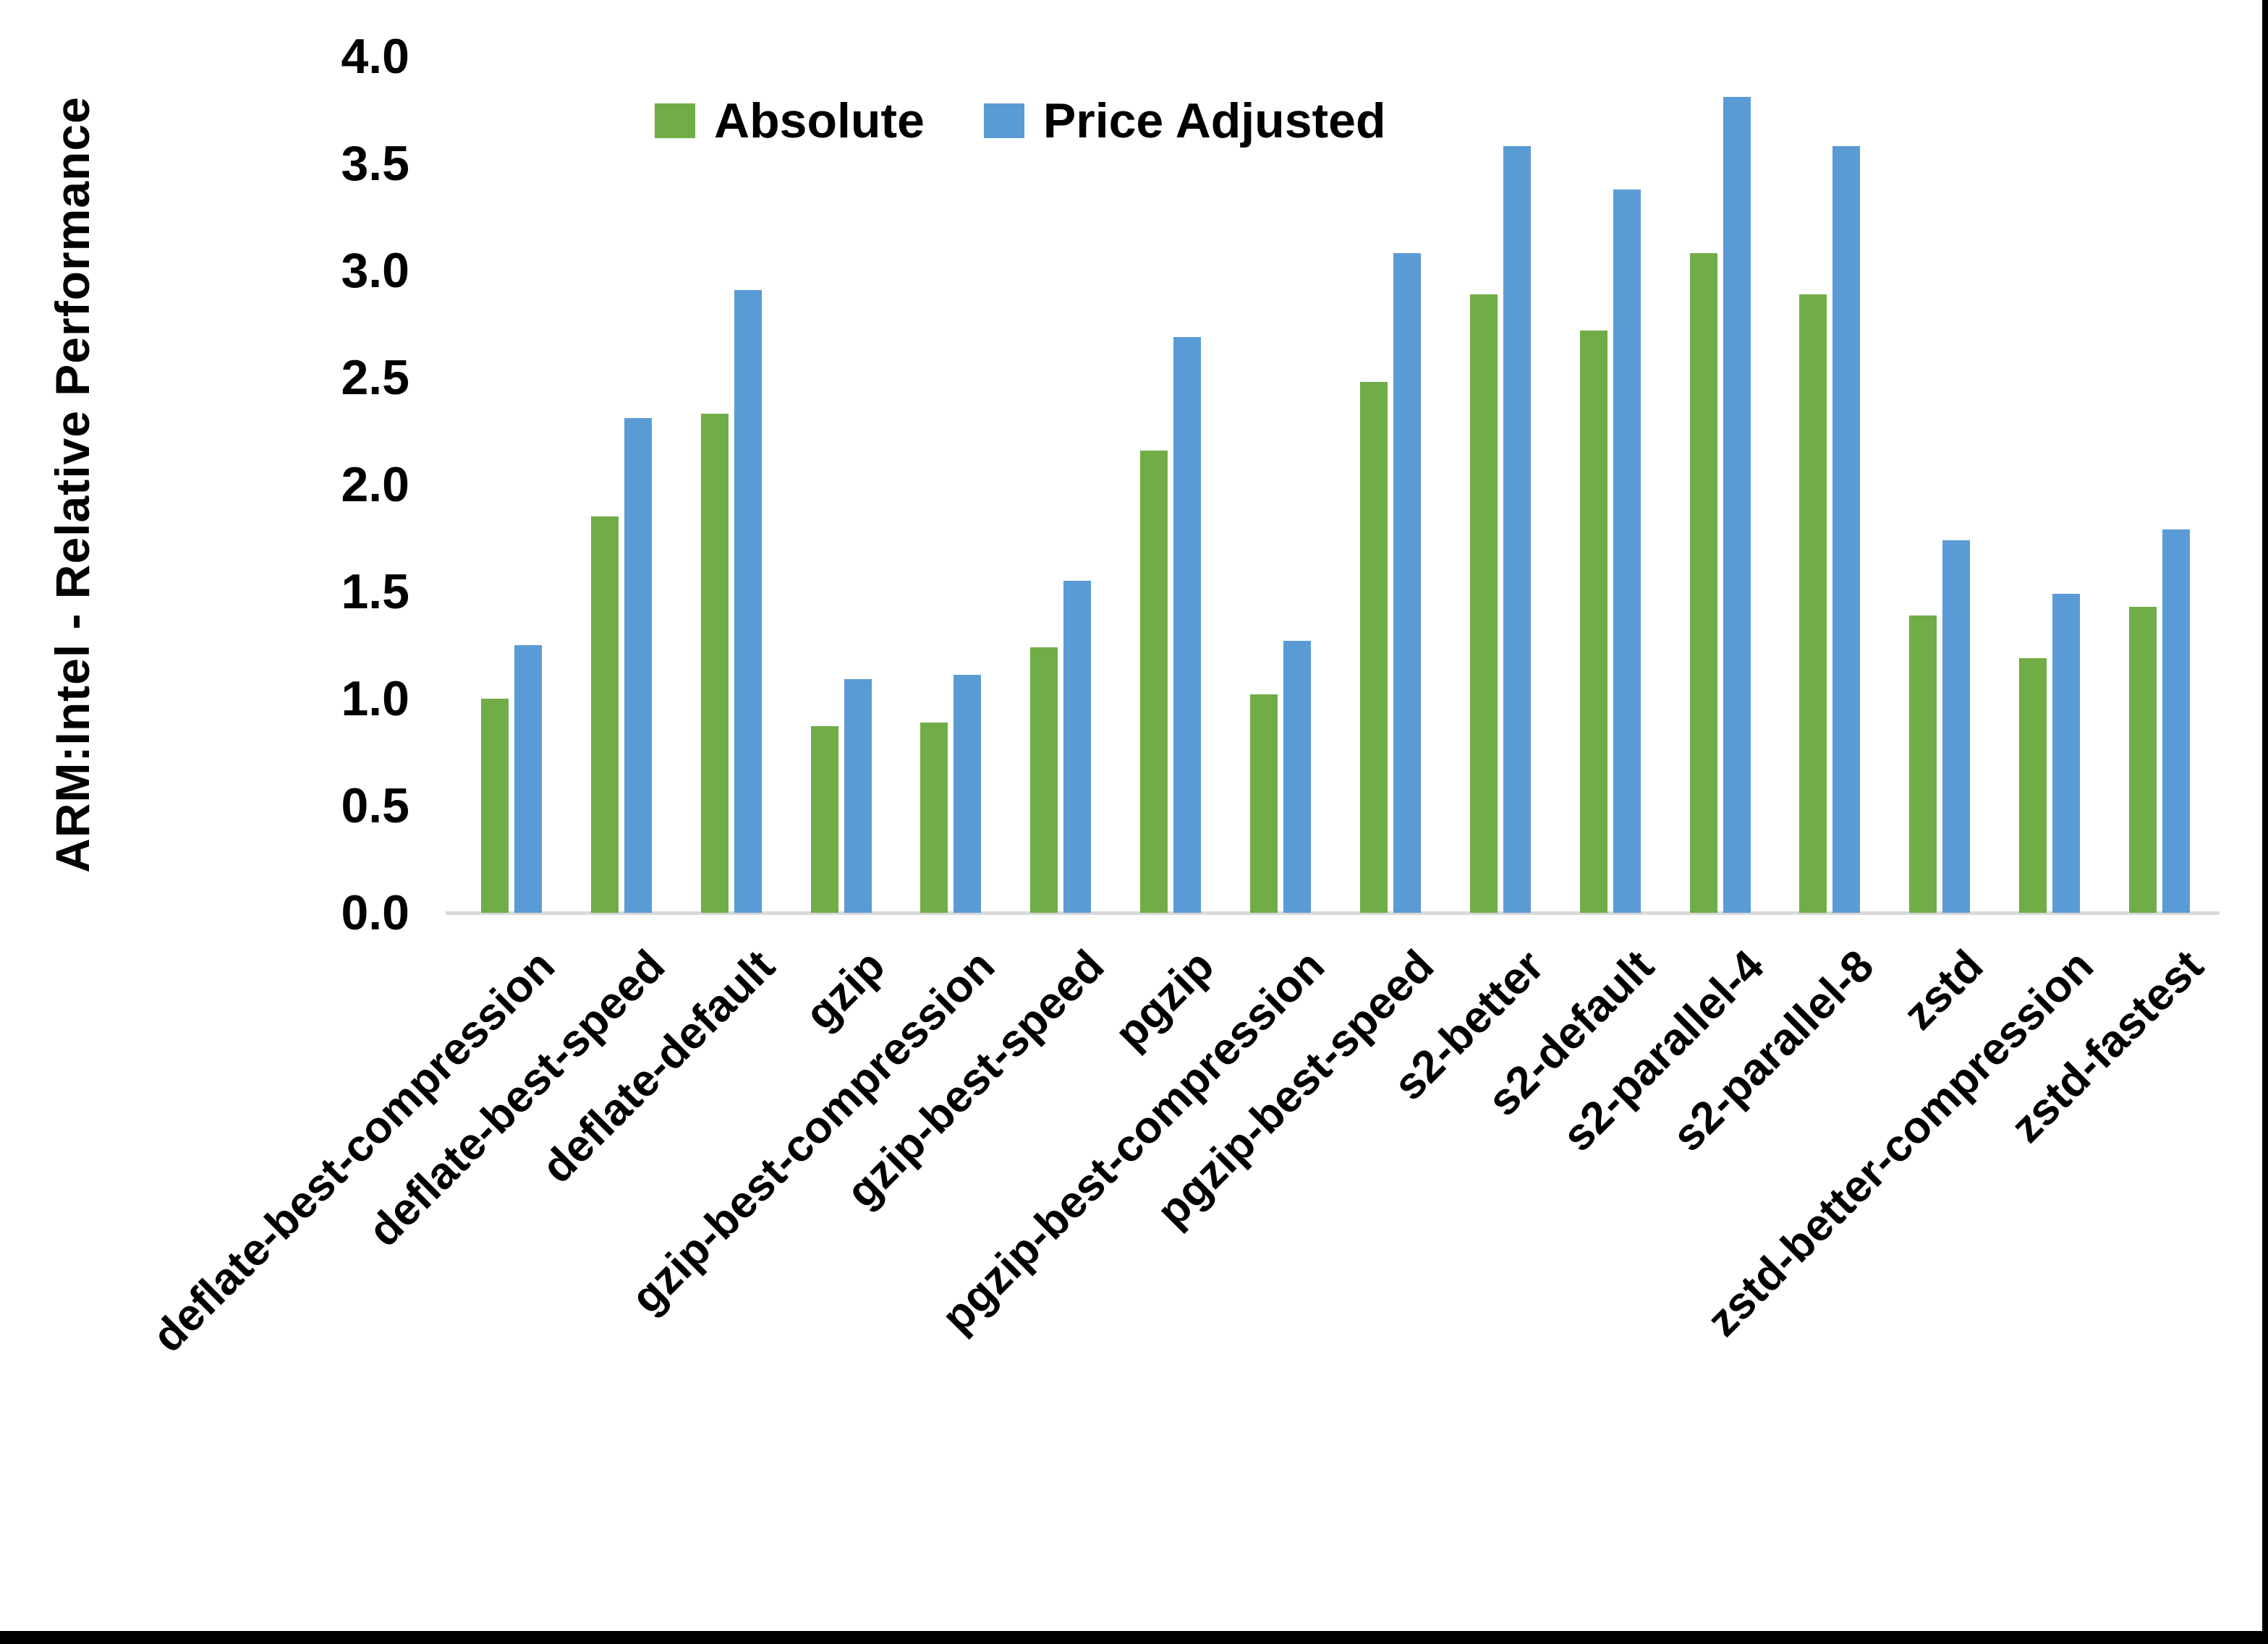 This screenshot has width=2268, height=1644. Describe the element at coordinates (375, 484) in the screenshot. I see `y-tick-label: 2.0` at that location.